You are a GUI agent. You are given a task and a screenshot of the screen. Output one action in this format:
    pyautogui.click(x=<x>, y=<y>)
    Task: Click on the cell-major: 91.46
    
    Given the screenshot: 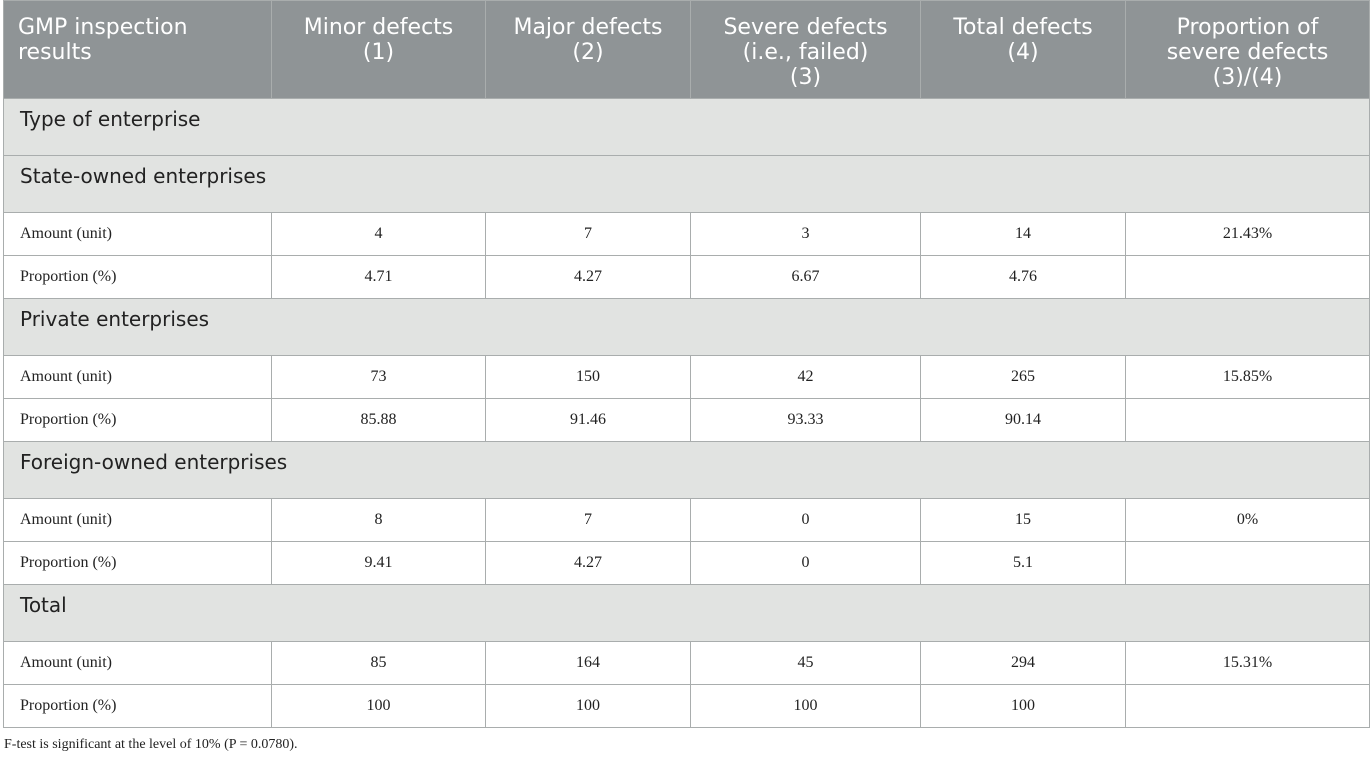 What is the action you would take?
    pyautogui.click(x=588, y=420)
    